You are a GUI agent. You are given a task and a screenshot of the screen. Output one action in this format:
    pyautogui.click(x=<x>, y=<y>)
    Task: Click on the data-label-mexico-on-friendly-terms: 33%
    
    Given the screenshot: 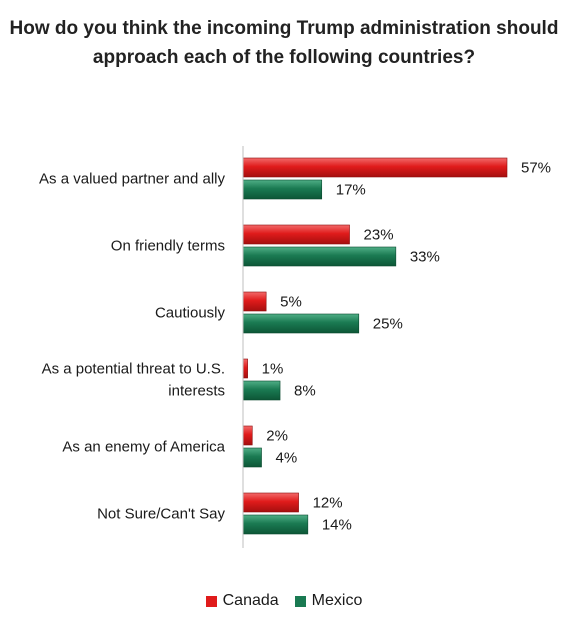 What is the action you would take?
    pyautogui.click(x=425, y=257)
    